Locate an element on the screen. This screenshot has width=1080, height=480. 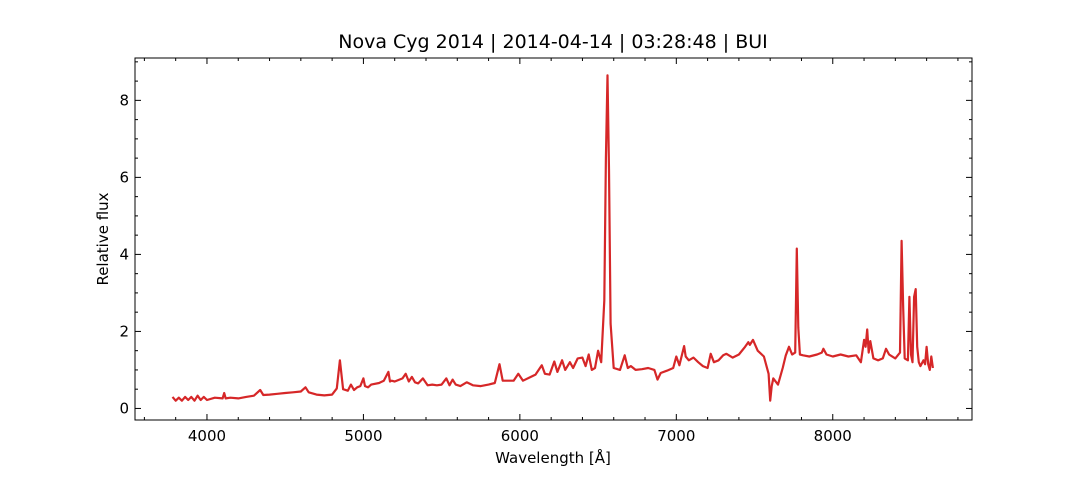
x-axis-label: Wavelength [Å] is located at coordinates (553, 457).